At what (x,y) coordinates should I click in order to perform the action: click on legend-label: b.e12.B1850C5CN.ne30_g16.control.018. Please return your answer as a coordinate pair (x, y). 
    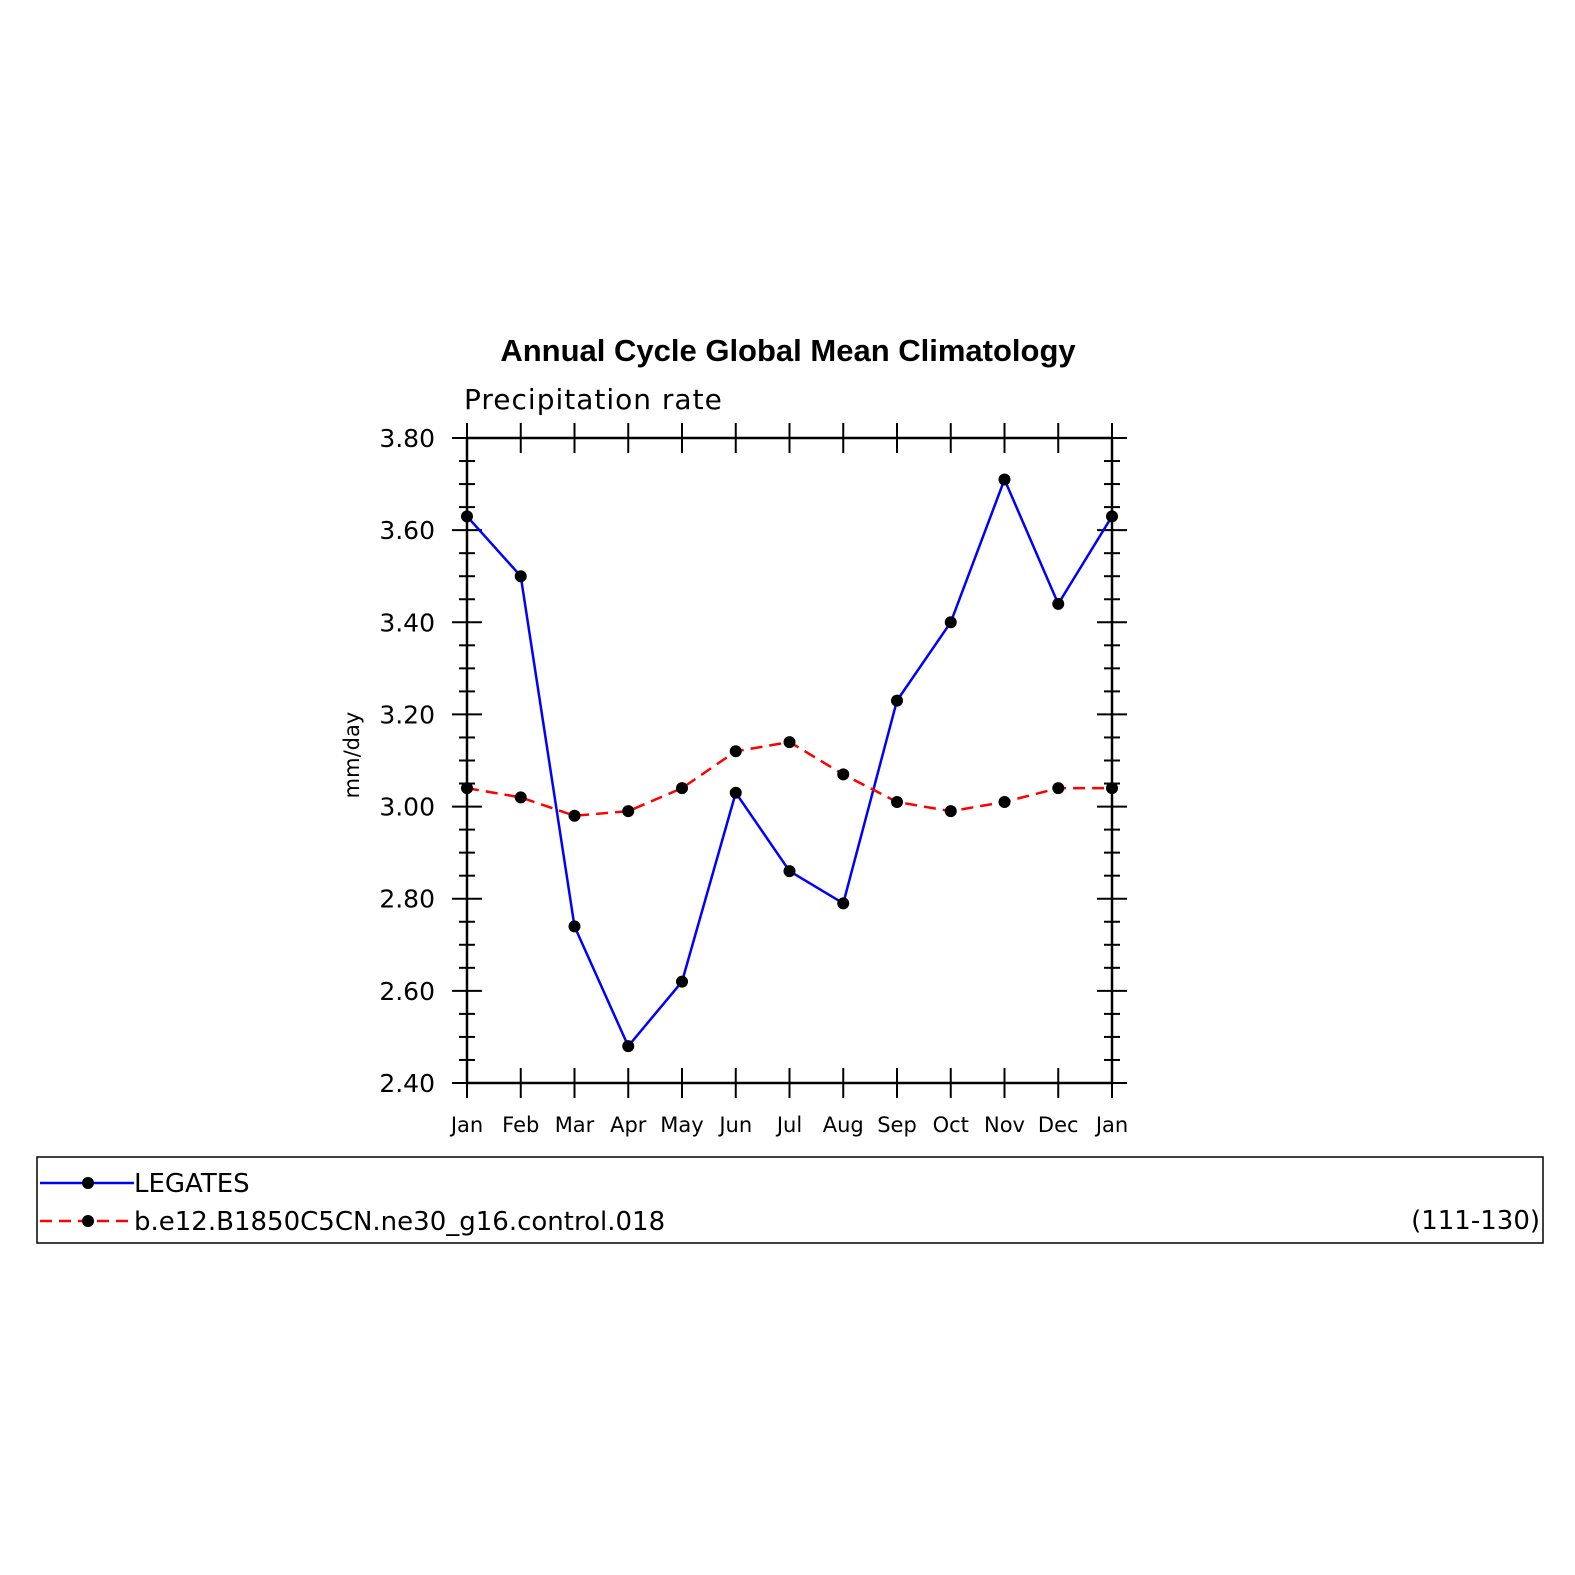
    Looking at the image, I should click on (399, 1222).